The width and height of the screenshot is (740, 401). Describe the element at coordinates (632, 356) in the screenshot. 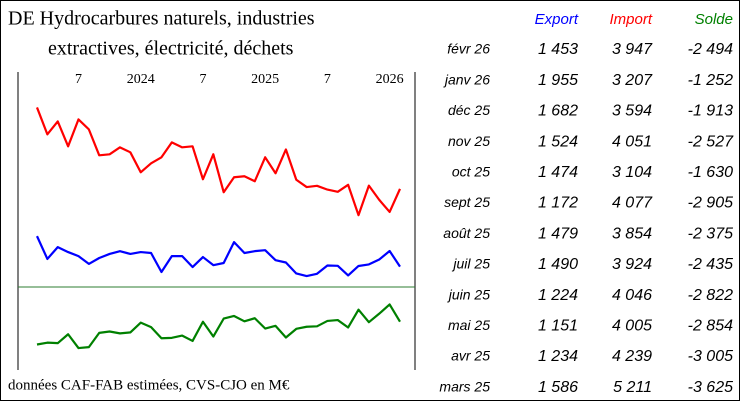

I see `table-value: 4 239` at that location.